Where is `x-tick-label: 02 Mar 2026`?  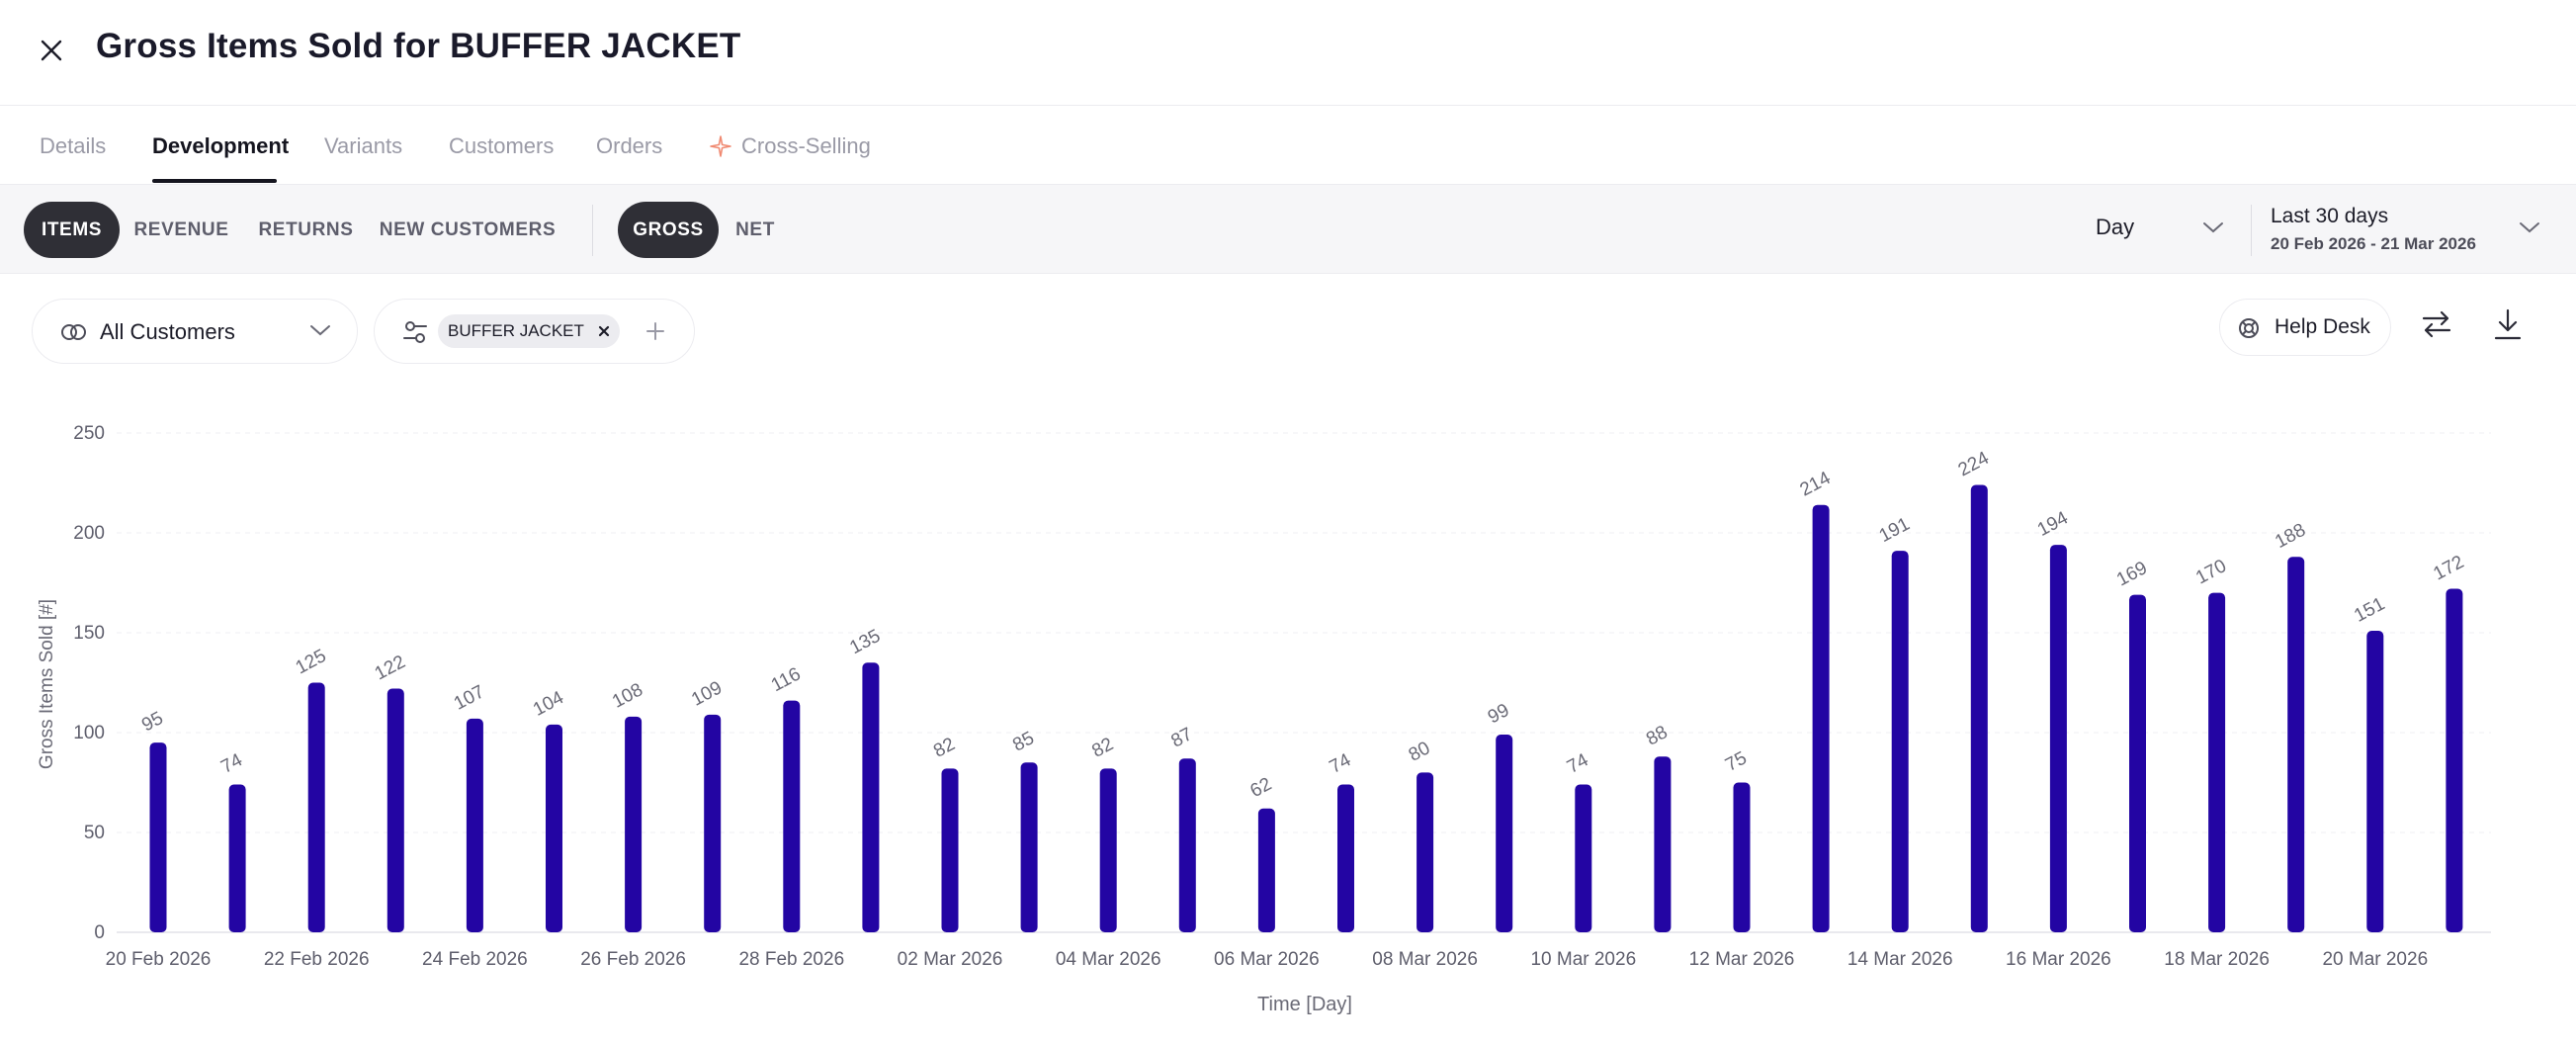 x-tick-label: 02 Mar 2026 is located at coordinates (950, 959).